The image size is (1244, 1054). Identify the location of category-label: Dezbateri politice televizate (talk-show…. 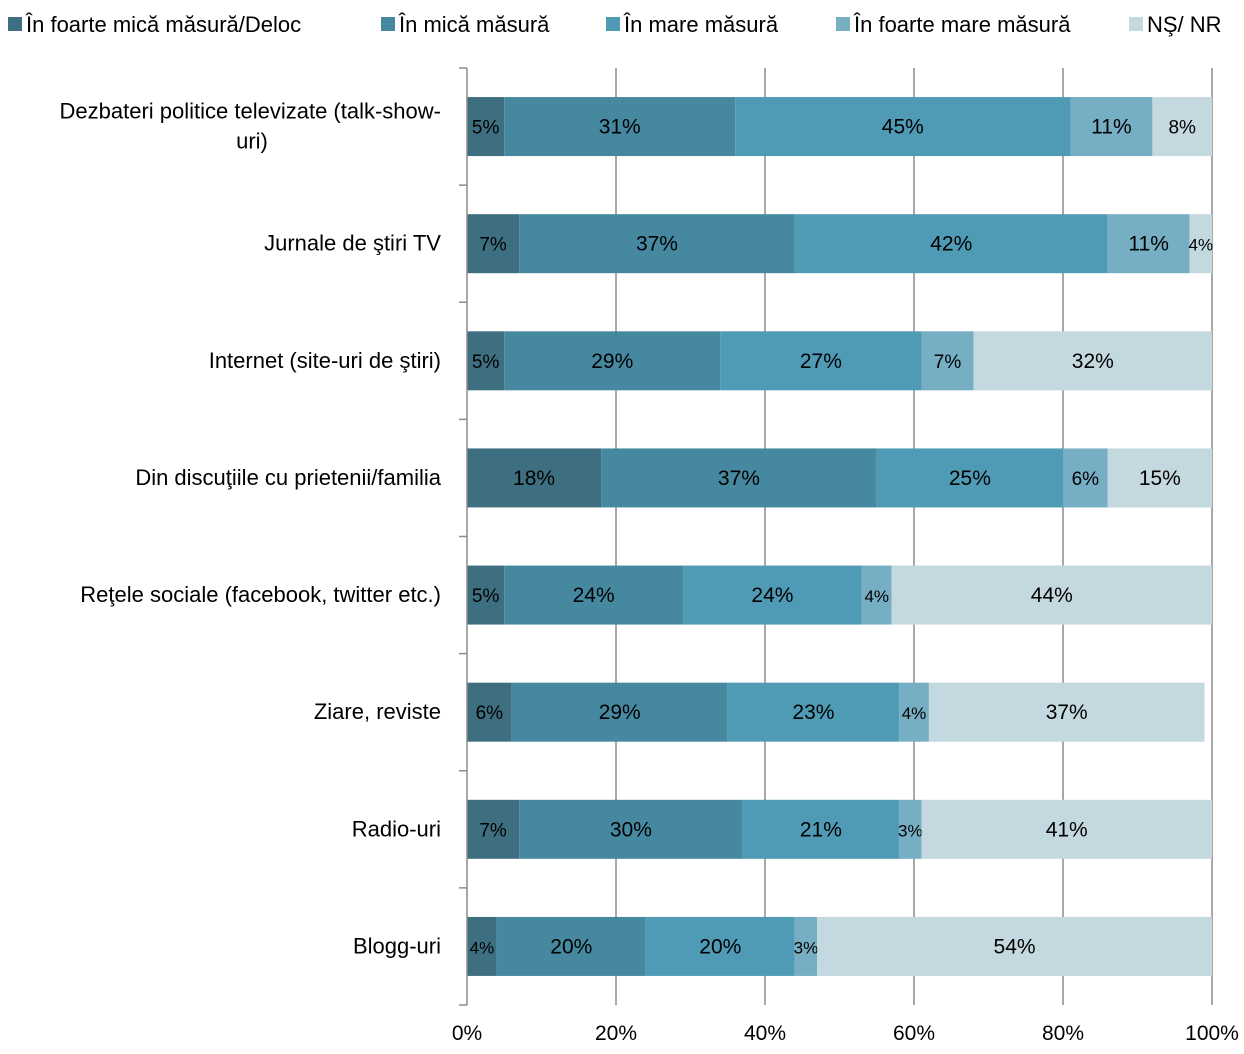
(251, 126).